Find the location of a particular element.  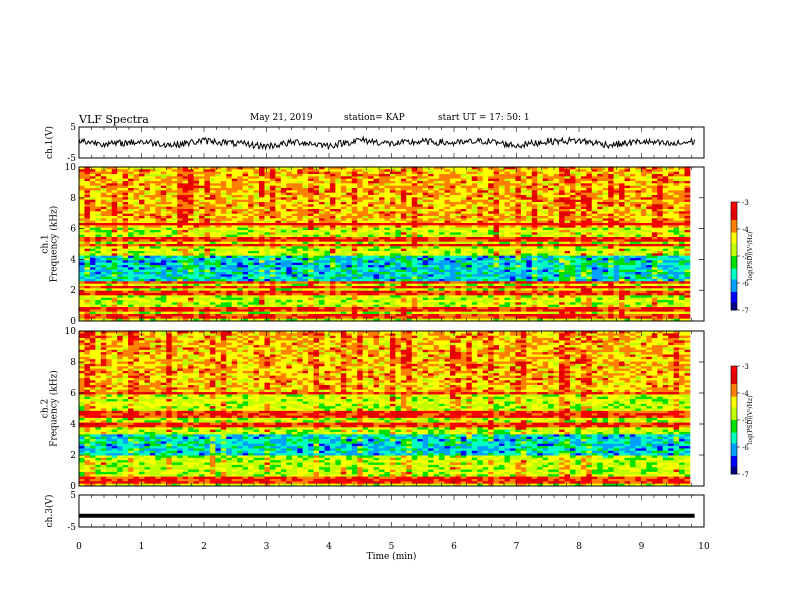

colorbar-ch1: -3 -4 -5 -6 -7 log(PSD)(V²/Hz) is located at coordinates (742, 257).